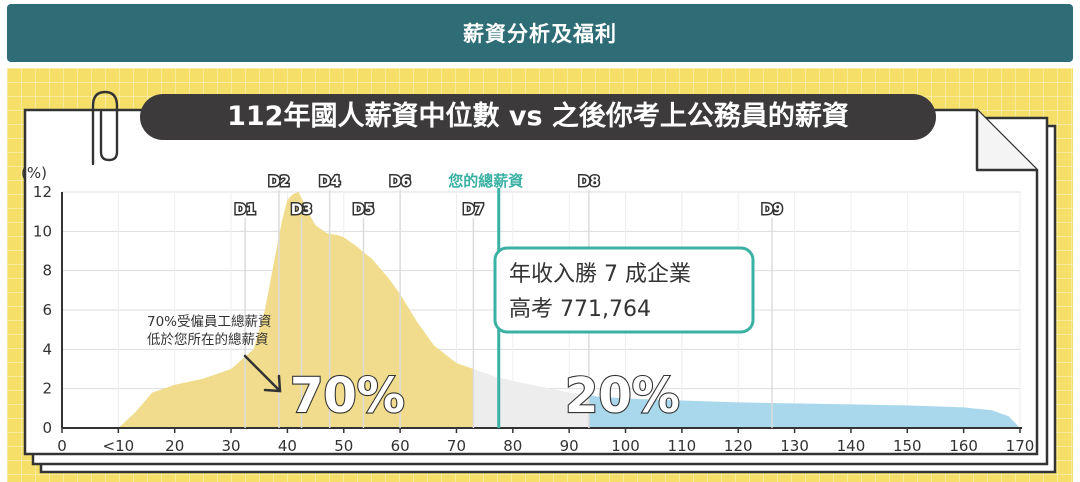 The height and width of the screenshot is (482, 1080). Describe the element at coordinates (47, 389) in the screenshot. I see `y-tick-label: 2` at that location.